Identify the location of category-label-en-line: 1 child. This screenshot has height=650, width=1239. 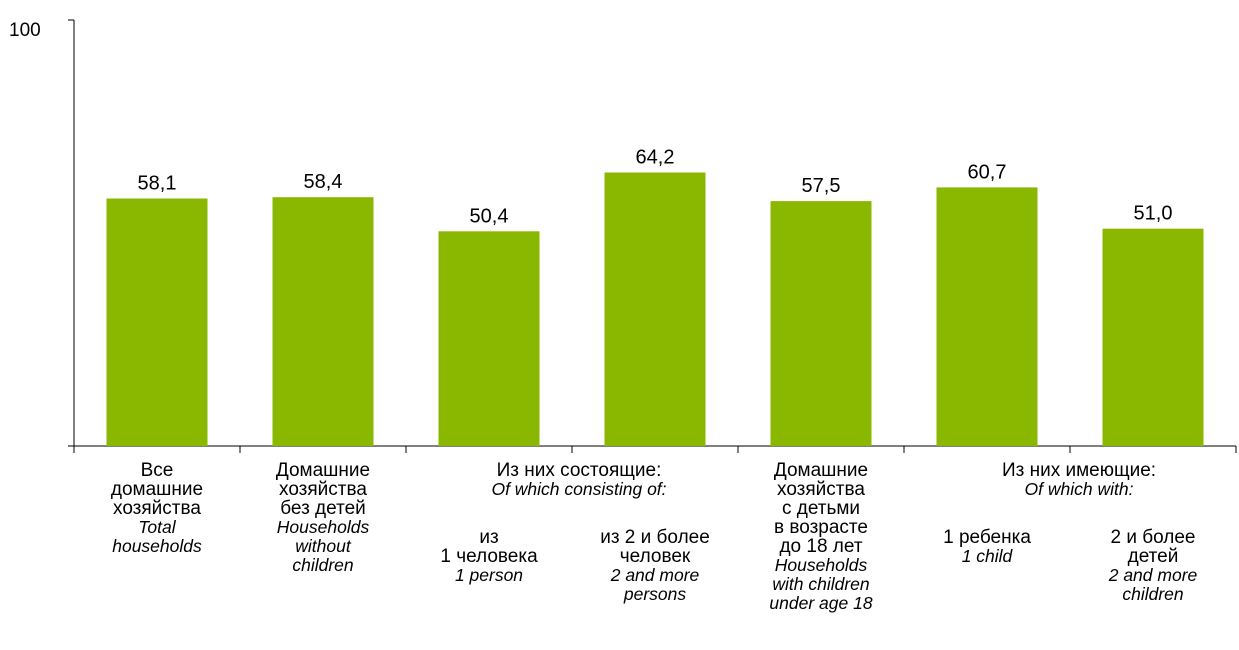
(987, 556).